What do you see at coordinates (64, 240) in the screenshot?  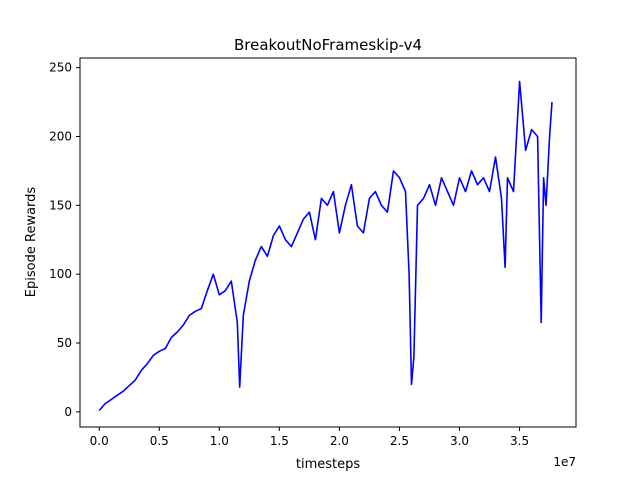 I see `y-axis-ticks: 0 50 100 150 200 250` at bounding box center [64, 240].